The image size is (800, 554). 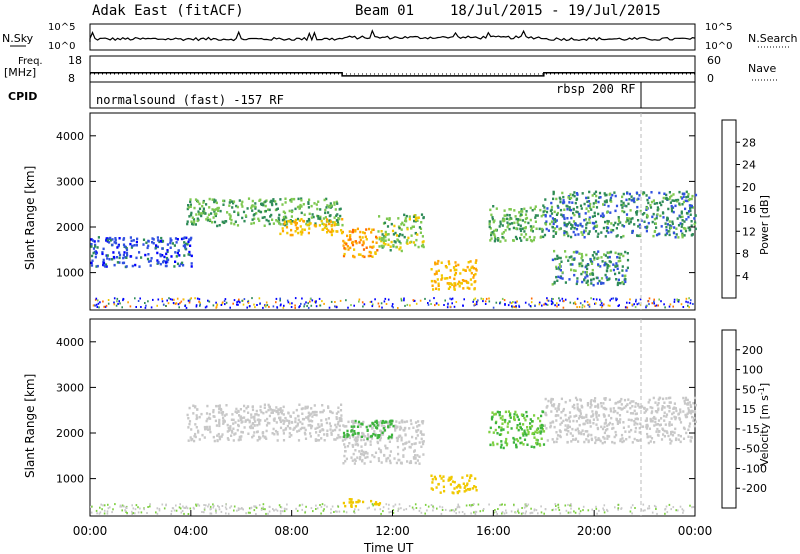 I want to click on power-cbar-frame, so click(x=729, y=209).